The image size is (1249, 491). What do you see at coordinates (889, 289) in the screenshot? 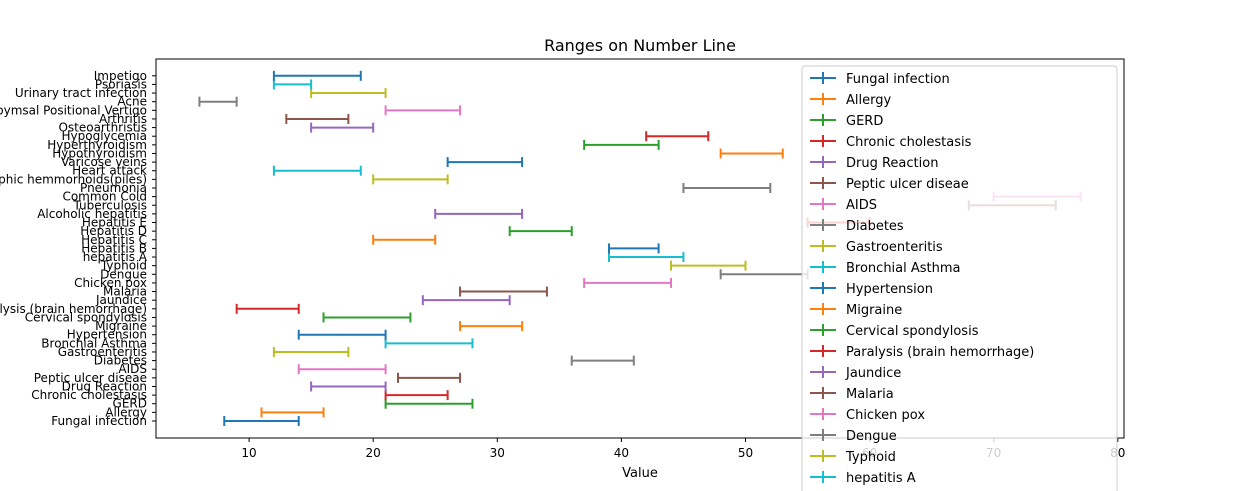
I see `legend-label: Hypertension` at bounding box center [889, 289].